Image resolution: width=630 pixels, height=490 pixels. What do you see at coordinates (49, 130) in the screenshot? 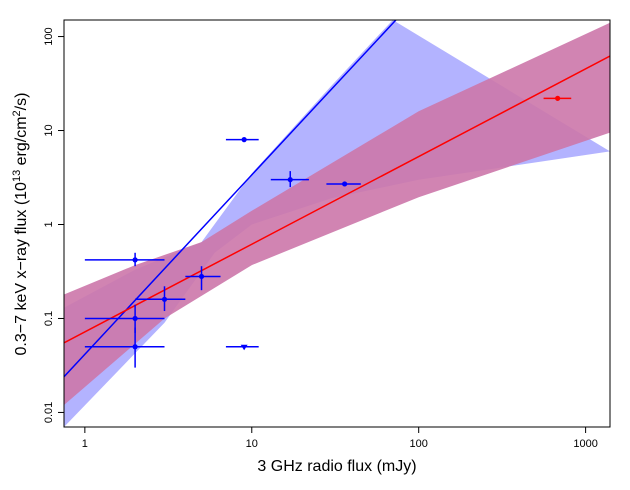
I see `y-tick-label-4: 10` at bounding box center [49, 130].